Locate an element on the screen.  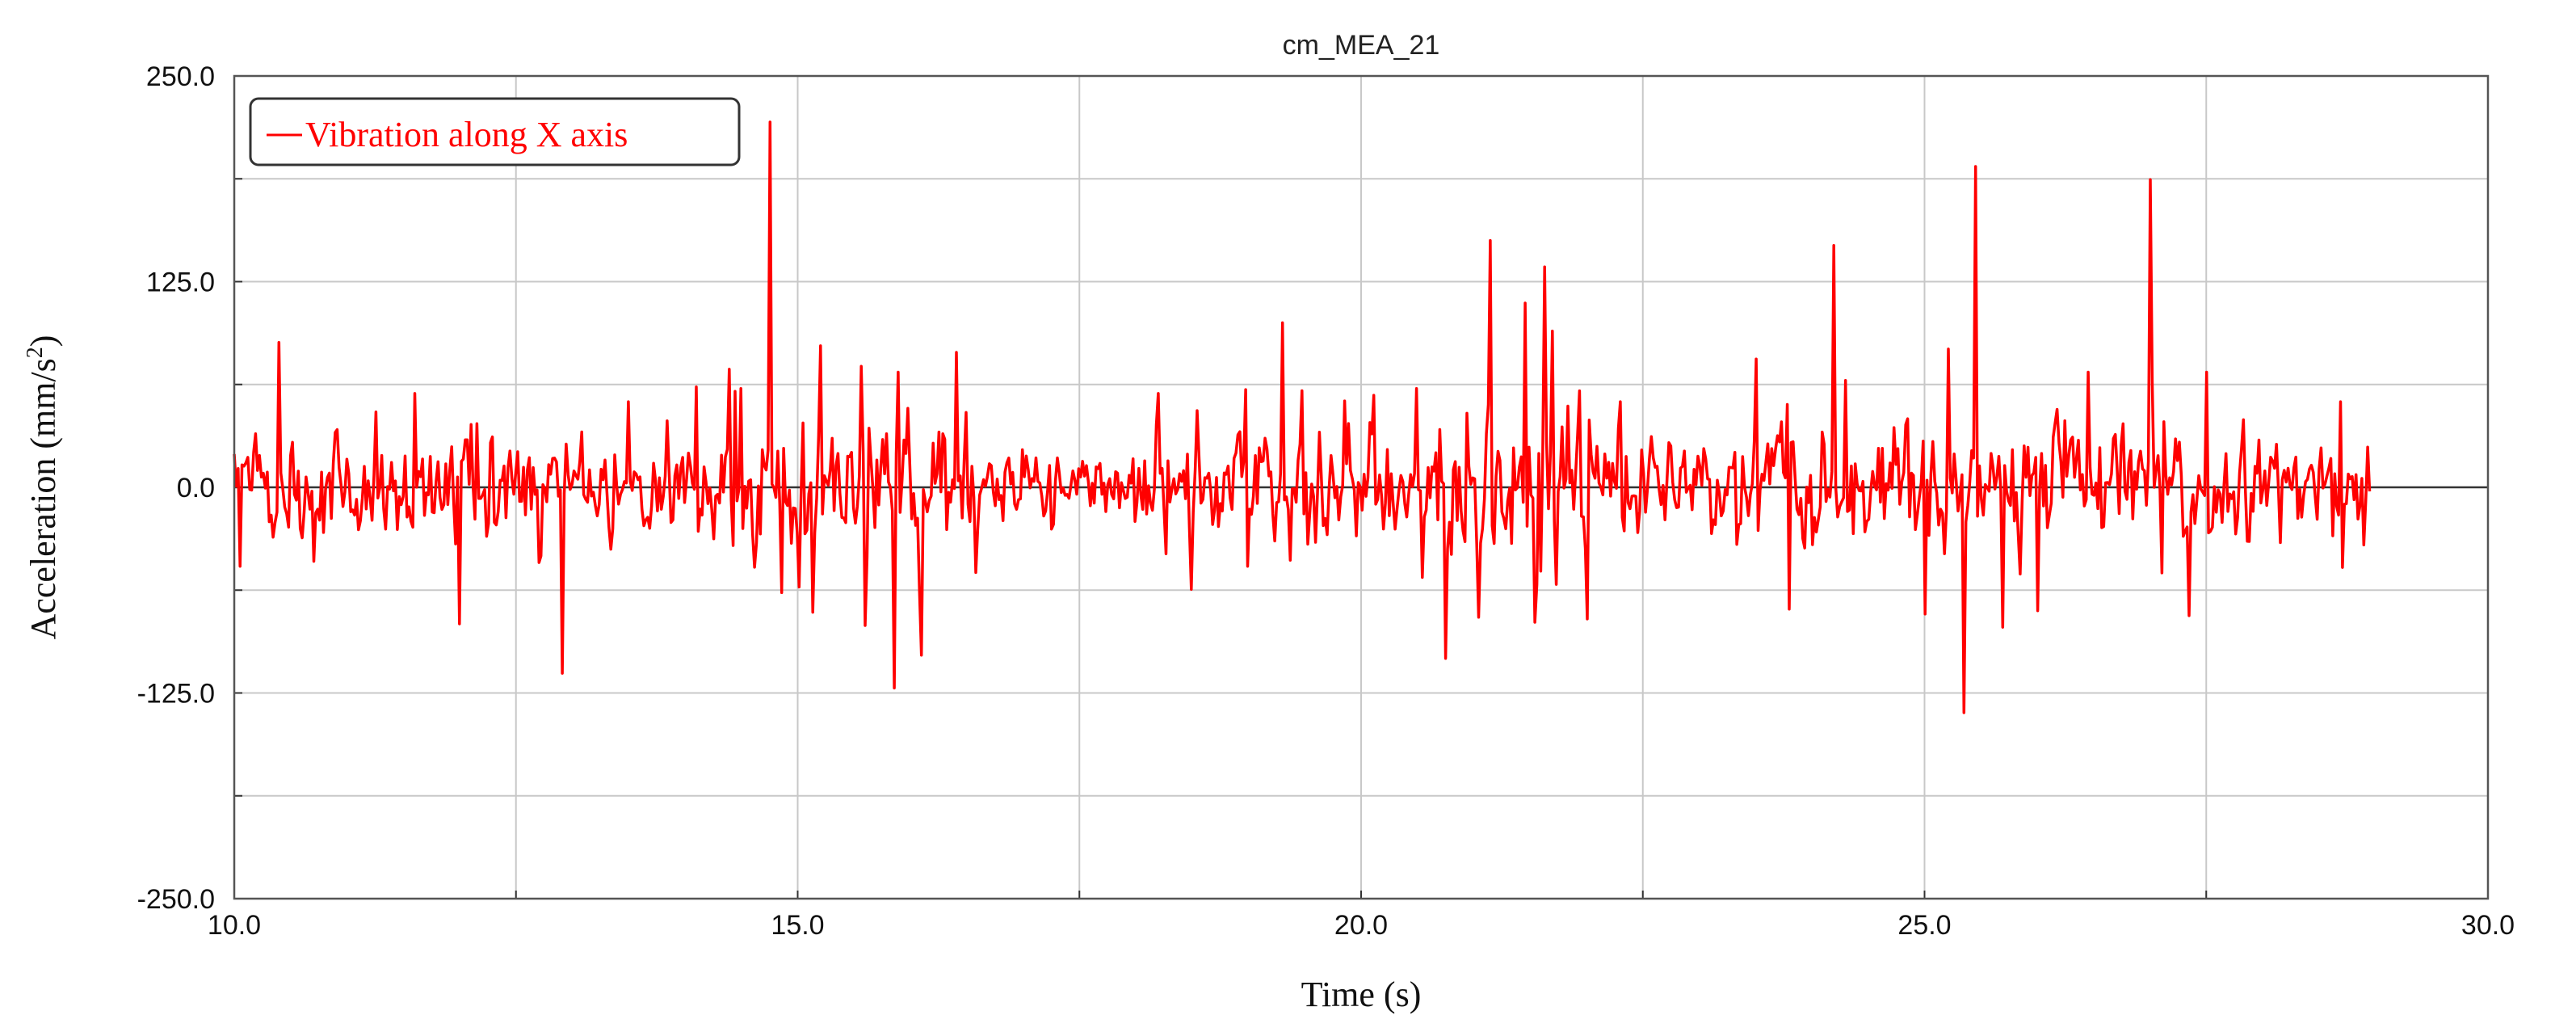
y-tick-label: 0.0 is located at coordinates (196, 488).